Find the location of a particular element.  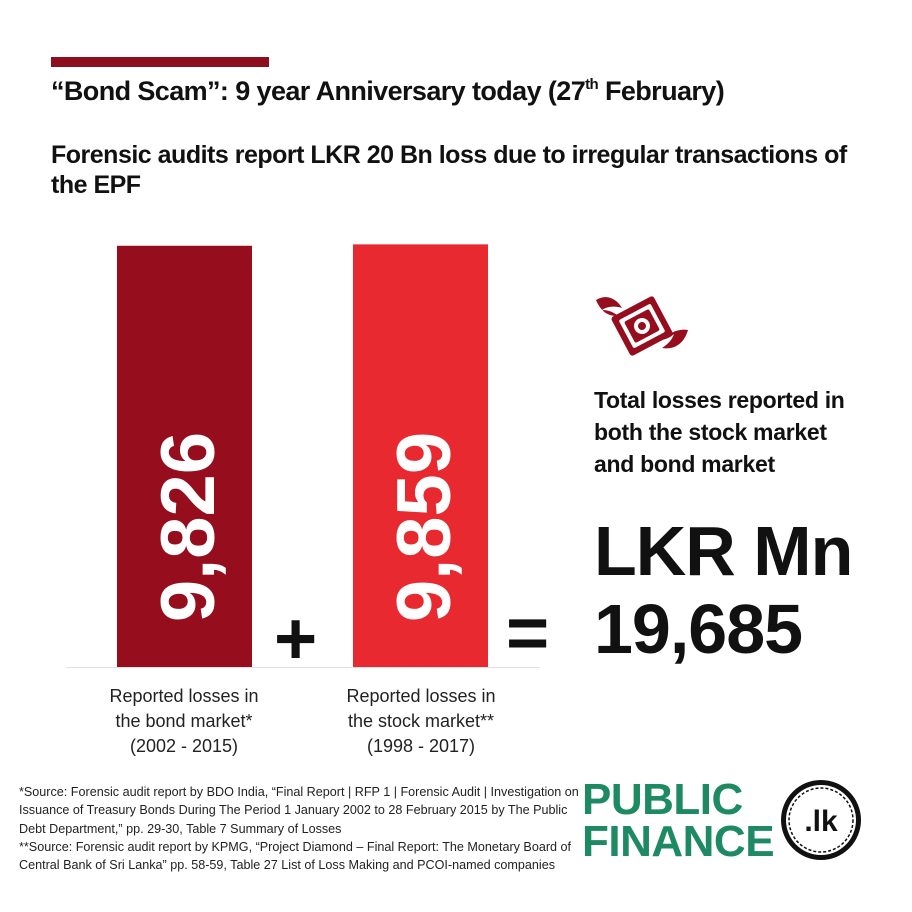

lk-badge-icon: .lk is located at coordinates (821, 820).